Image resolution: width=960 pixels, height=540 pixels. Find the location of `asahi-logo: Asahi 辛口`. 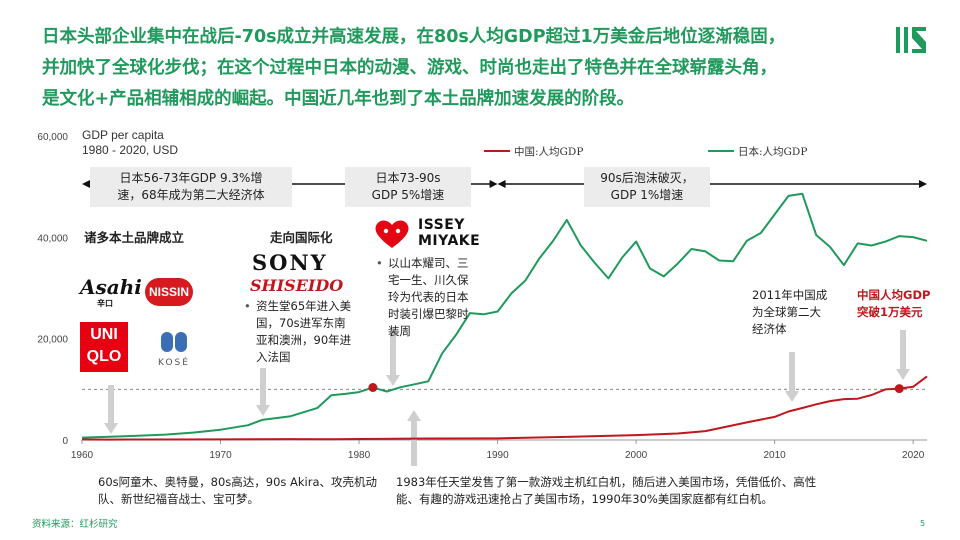

asahi-logo: Asahi 辛口 is located at coordinates (111, 292).